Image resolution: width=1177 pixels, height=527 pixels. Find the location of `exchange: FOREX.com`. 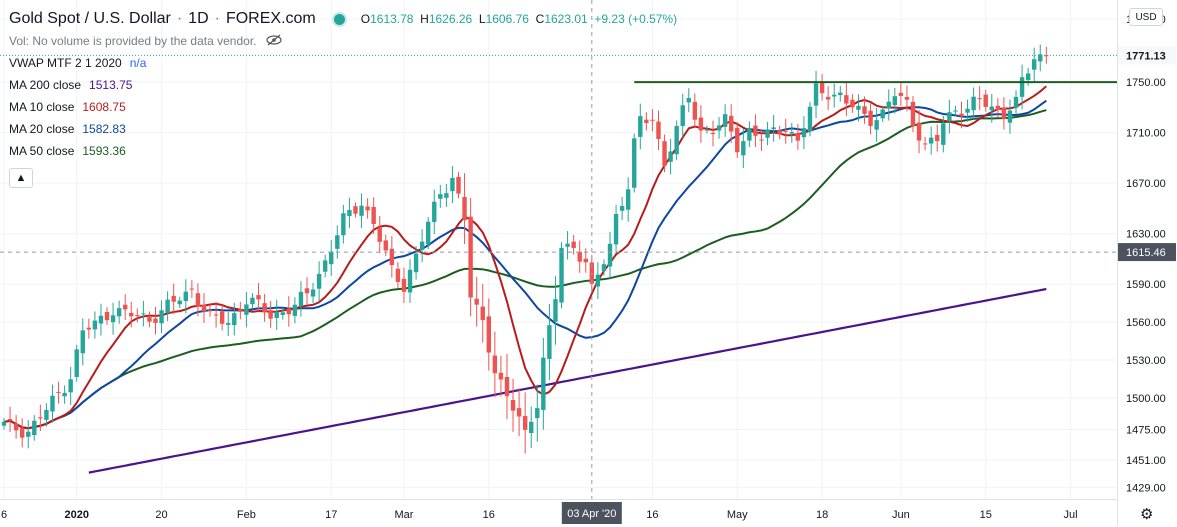

exchange: FOREX.com is located at coordinates (270, 18).